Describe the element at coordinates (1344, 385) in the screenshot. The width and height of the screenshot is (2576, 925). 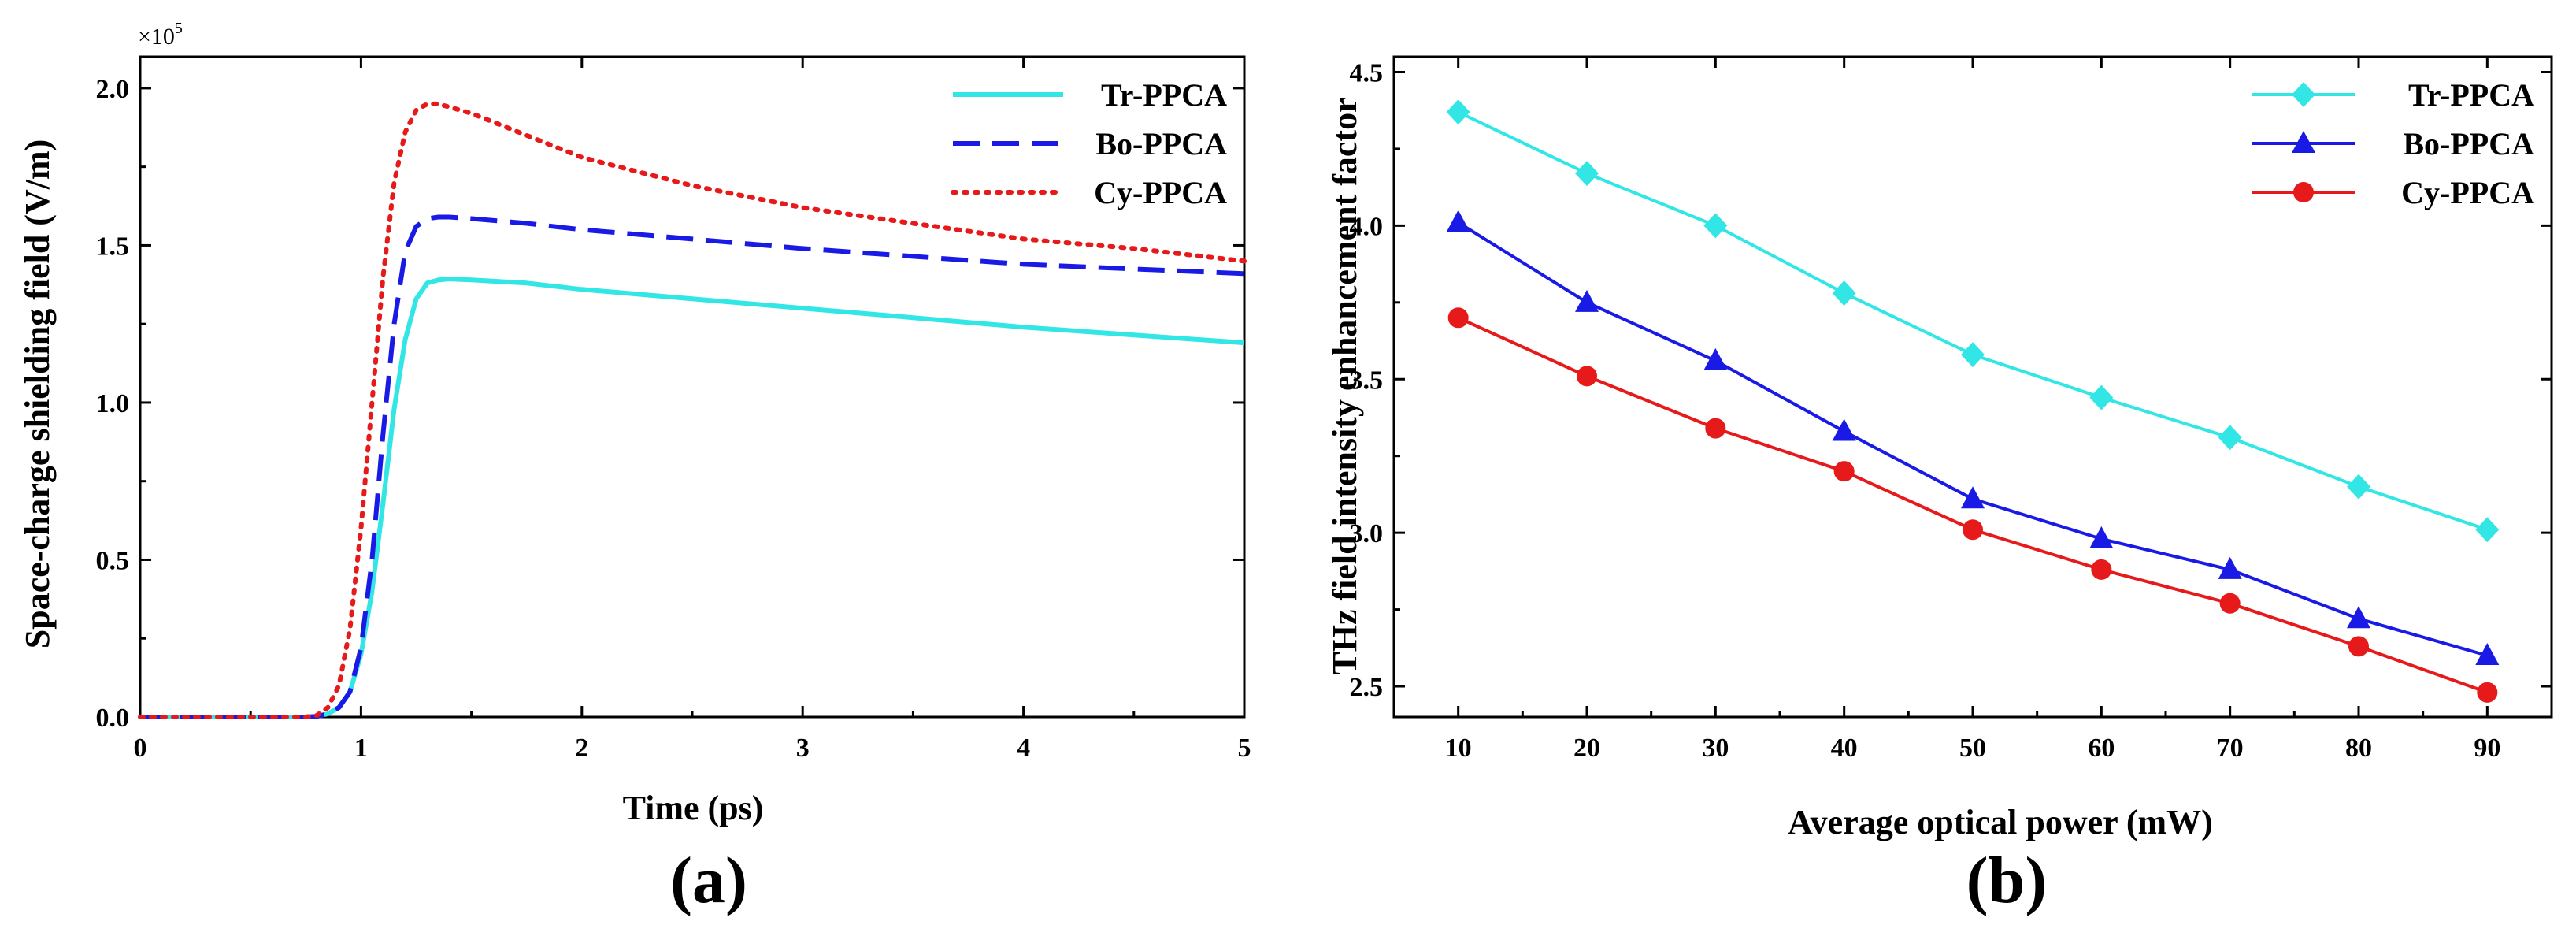
I see `panel-b-y-axis-title: THz field intensity enhancement factor` at that location.